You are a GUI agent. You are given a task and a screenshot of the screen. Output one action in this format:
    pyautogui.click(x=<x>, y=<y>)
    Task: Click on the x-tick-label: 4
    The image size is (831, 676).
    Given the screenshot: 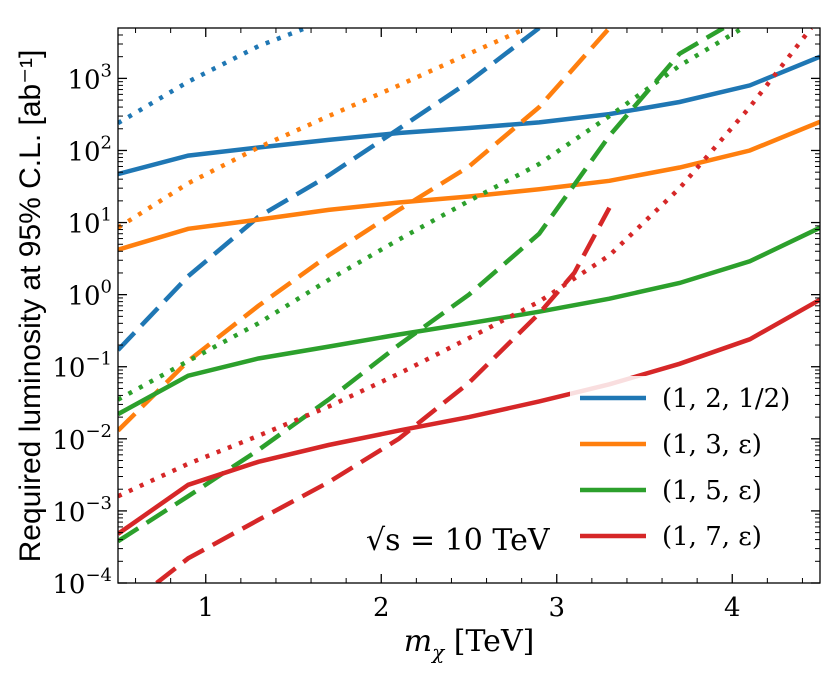 What is the action you would take?
    pyautogui.click(x=732, y=608)
    